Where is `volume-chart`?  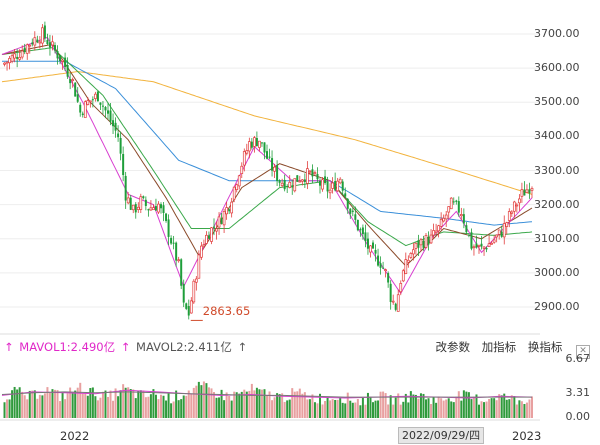
volume-chart is located at coordinates (270, 391).